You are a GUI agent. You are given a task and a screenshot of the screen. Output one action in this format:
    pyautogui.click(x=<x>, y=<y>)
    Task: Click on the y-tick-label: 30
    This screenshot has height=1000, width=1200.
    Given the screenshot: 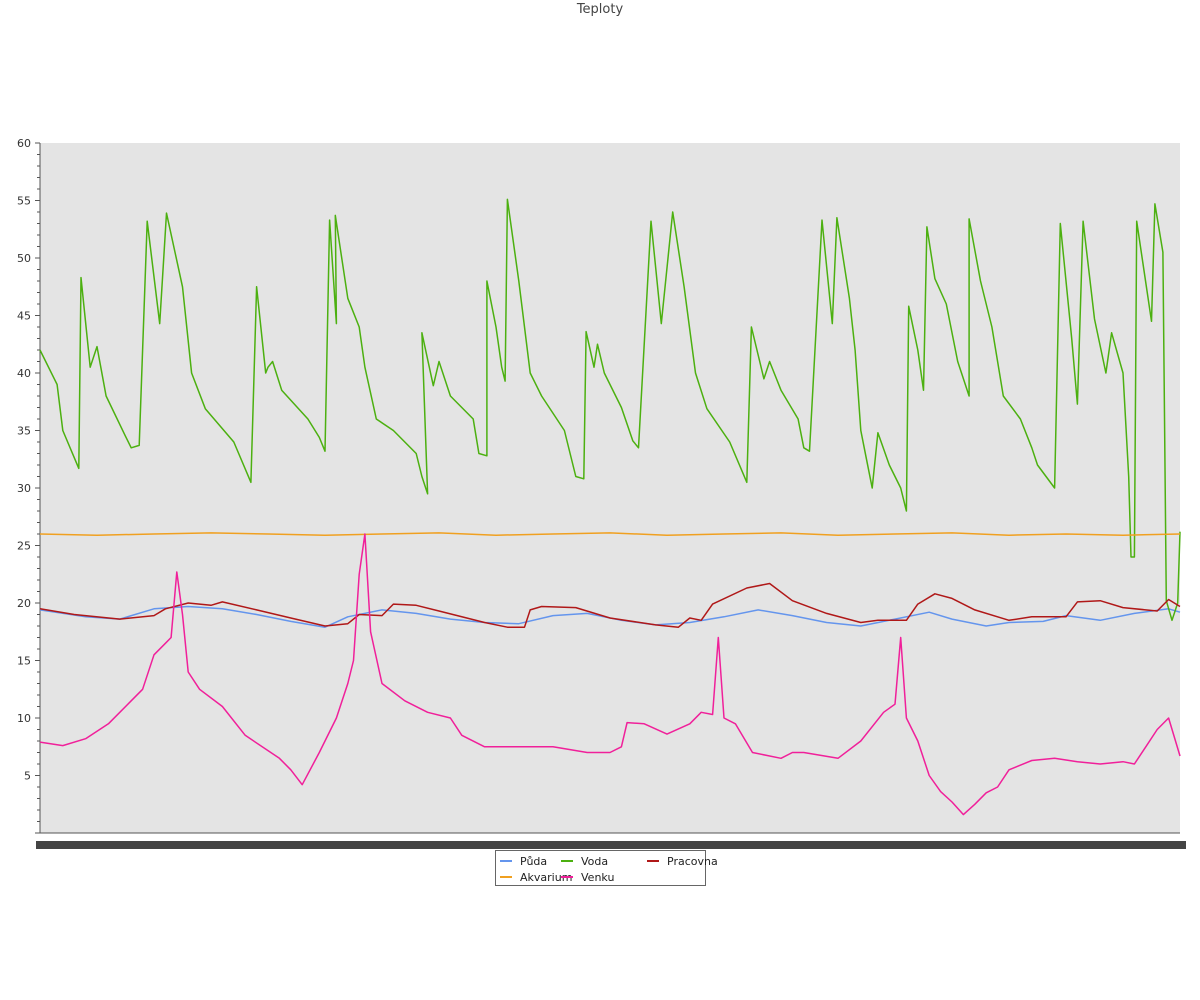 What is the action you would take?
    pyautogui.click(x=24, y=488)
    